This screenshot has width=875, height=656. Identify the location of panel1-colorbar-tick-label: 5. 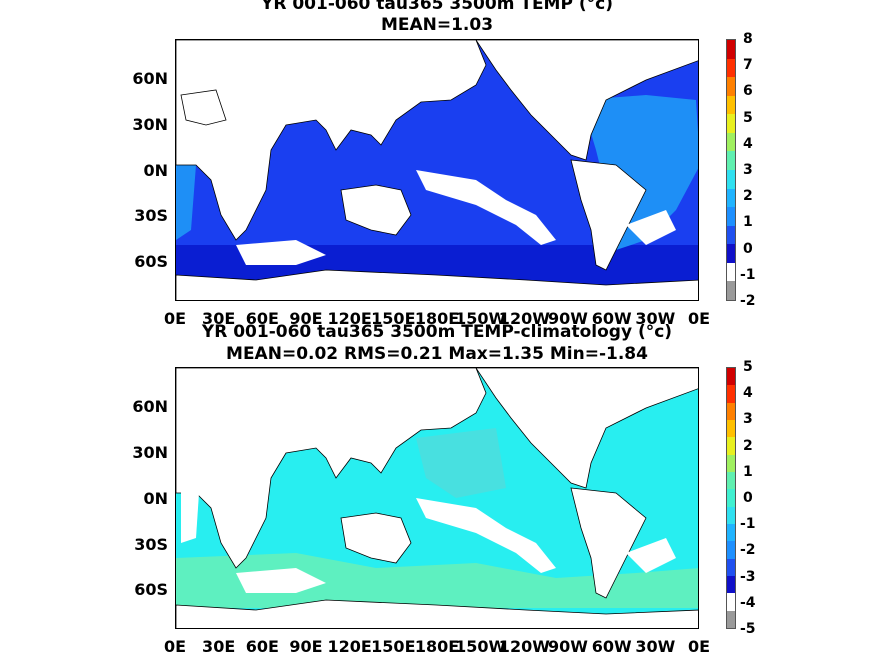
(748, 117).